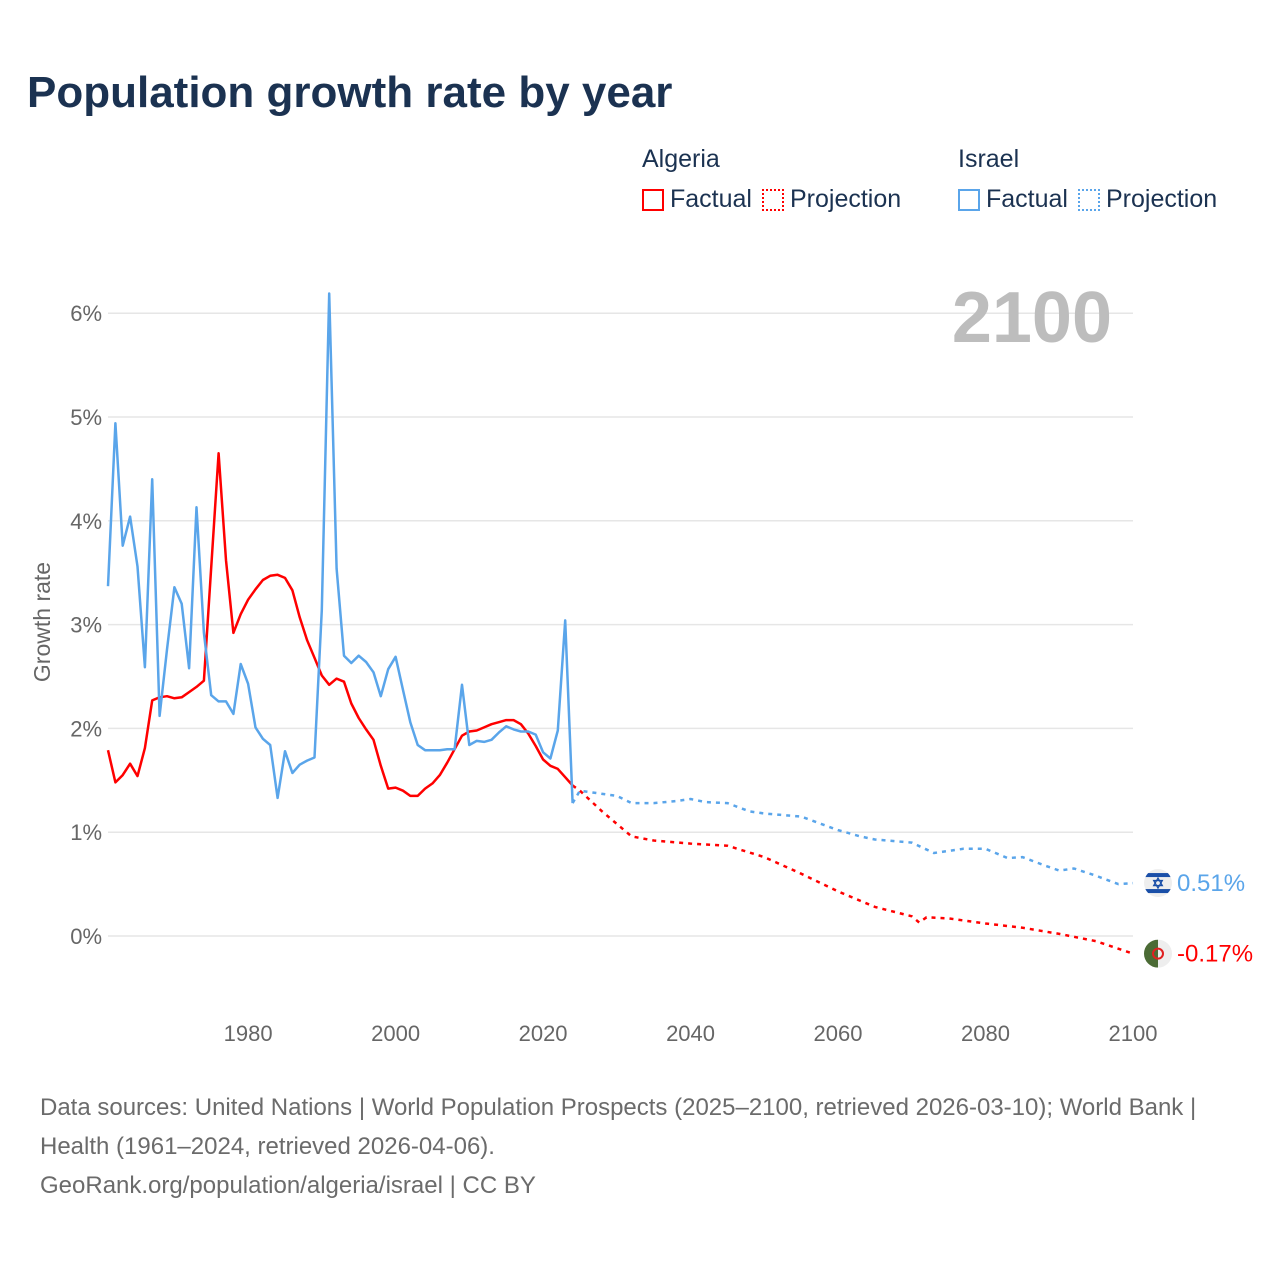 Image resolution: width=1280 pixels, height=1280 pixels. I want to click on y-tick-label: 3%, so click(86, 625).